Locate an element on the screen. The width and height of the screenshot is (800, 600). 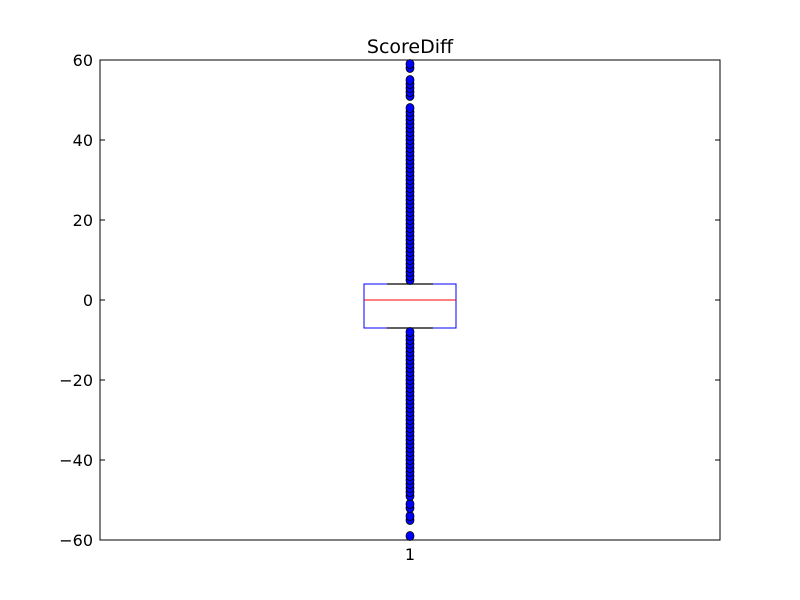
y-tick-label: 60 is located at coordinates (83, 60).